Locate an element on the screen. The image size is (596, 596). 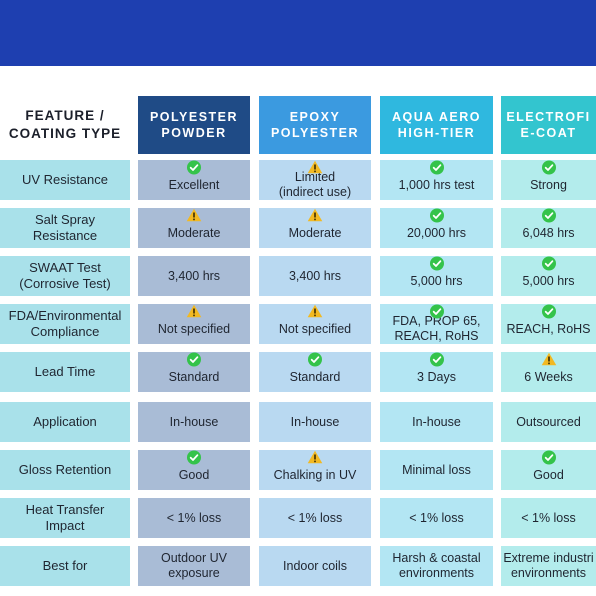
table-cell: 5,000 hrs is located at coordinates (548, 276).